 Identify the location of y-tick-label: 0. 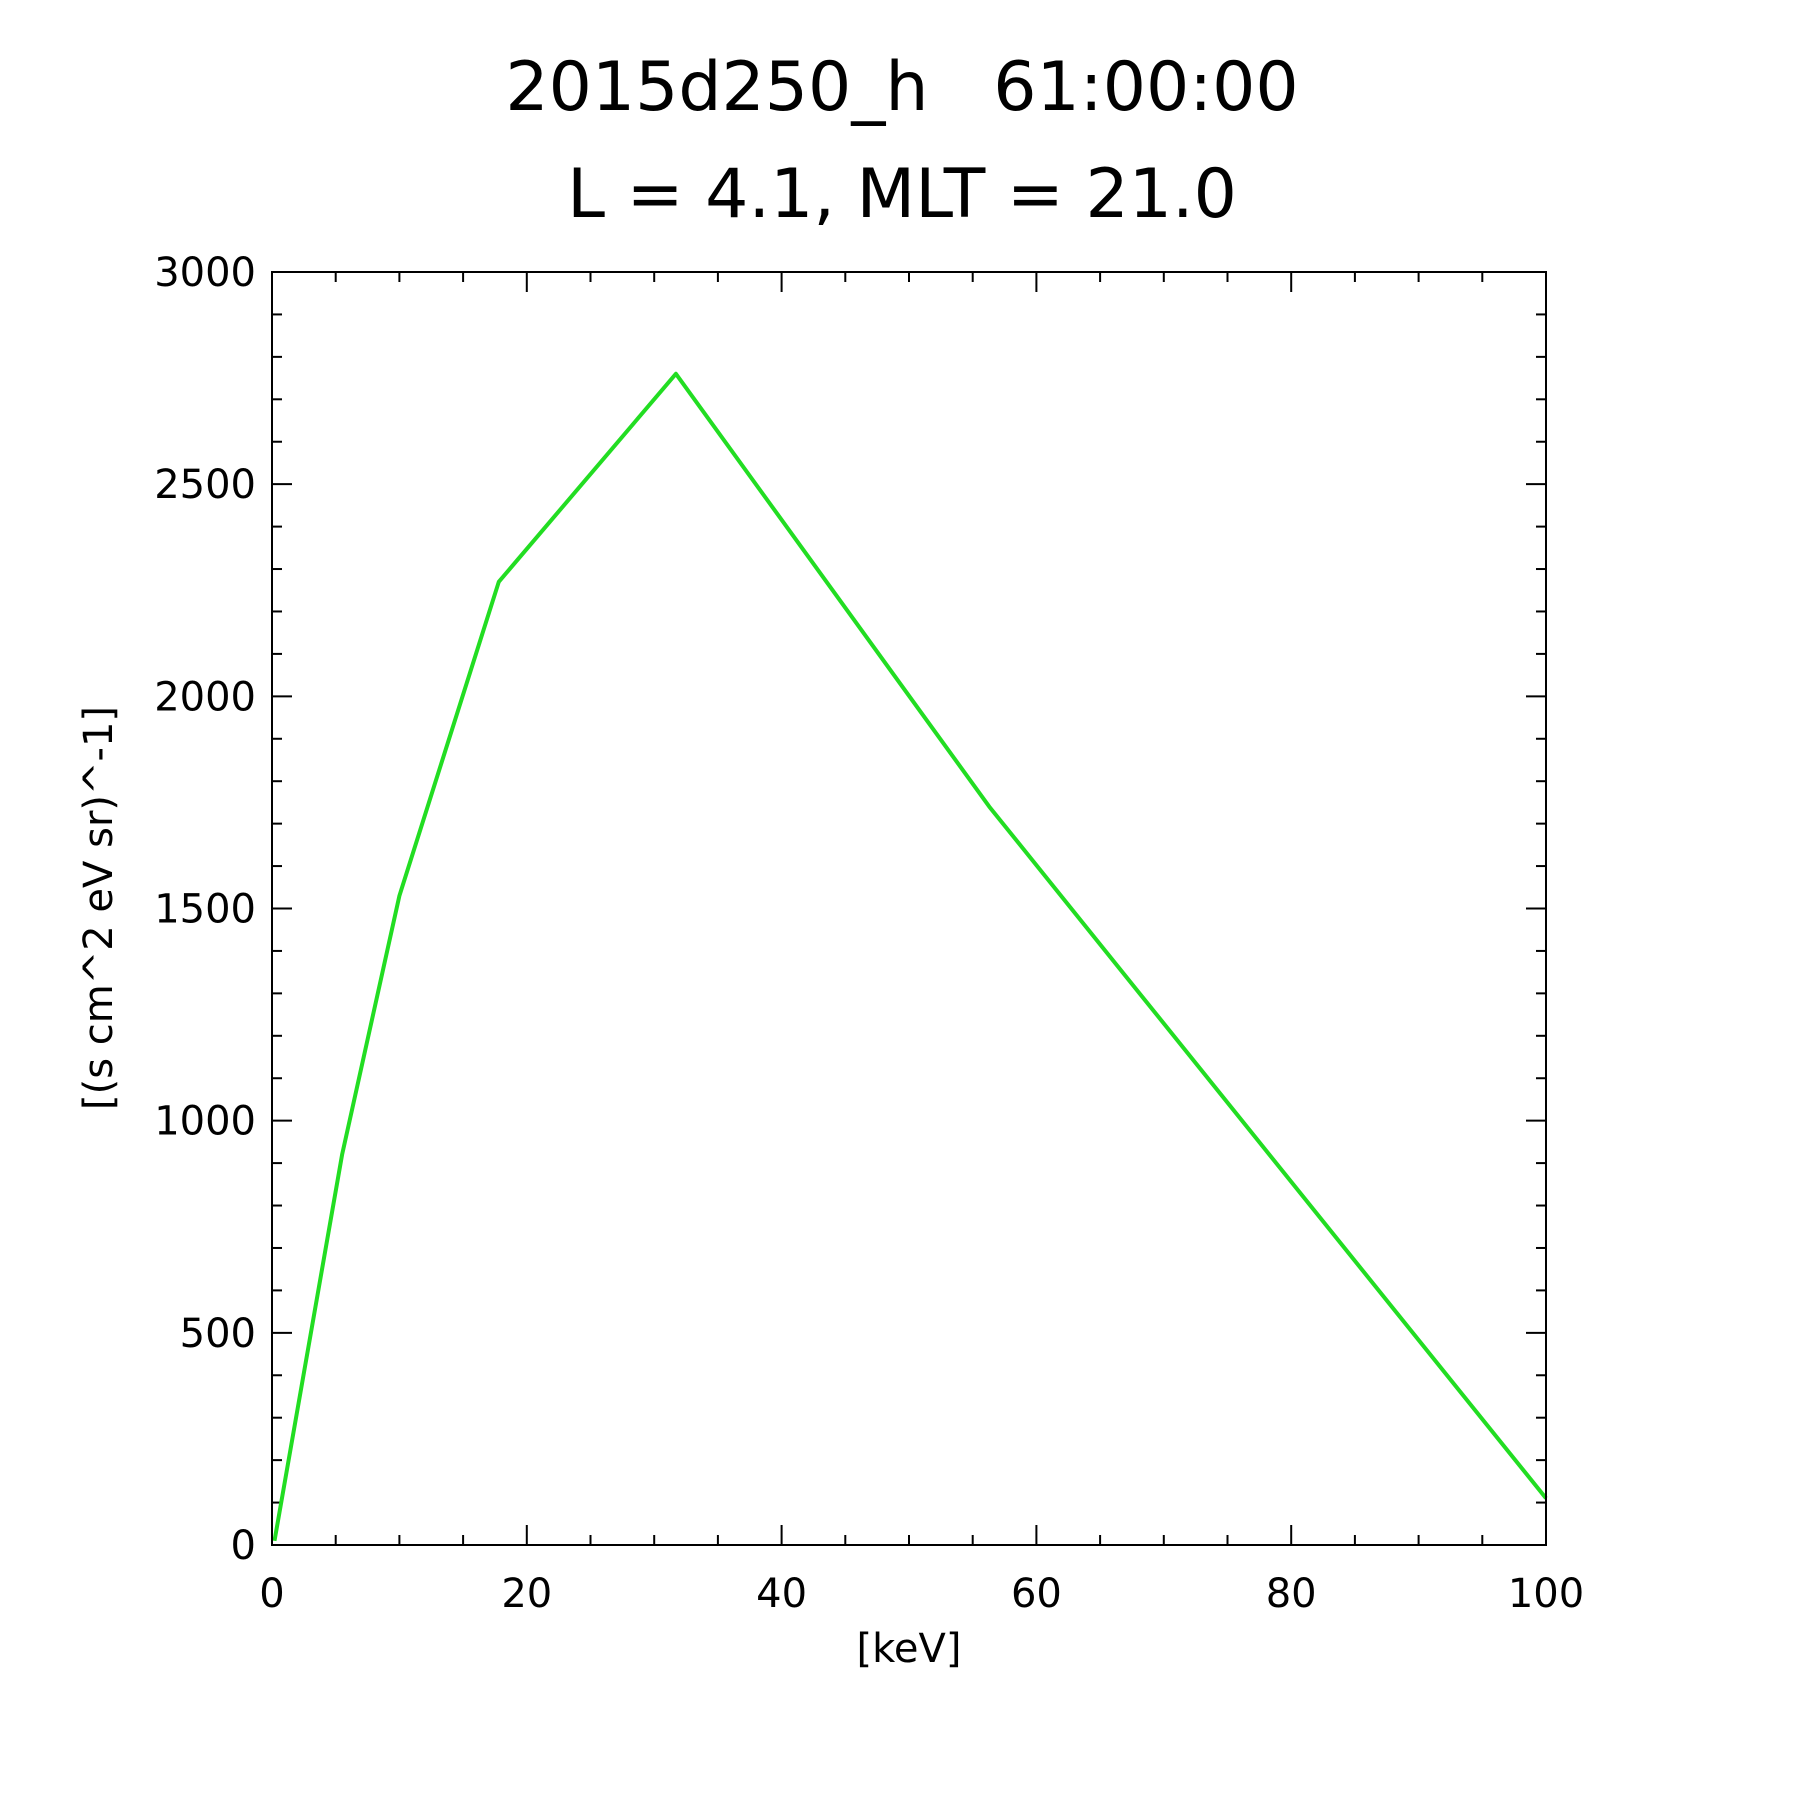
(243, 1546).